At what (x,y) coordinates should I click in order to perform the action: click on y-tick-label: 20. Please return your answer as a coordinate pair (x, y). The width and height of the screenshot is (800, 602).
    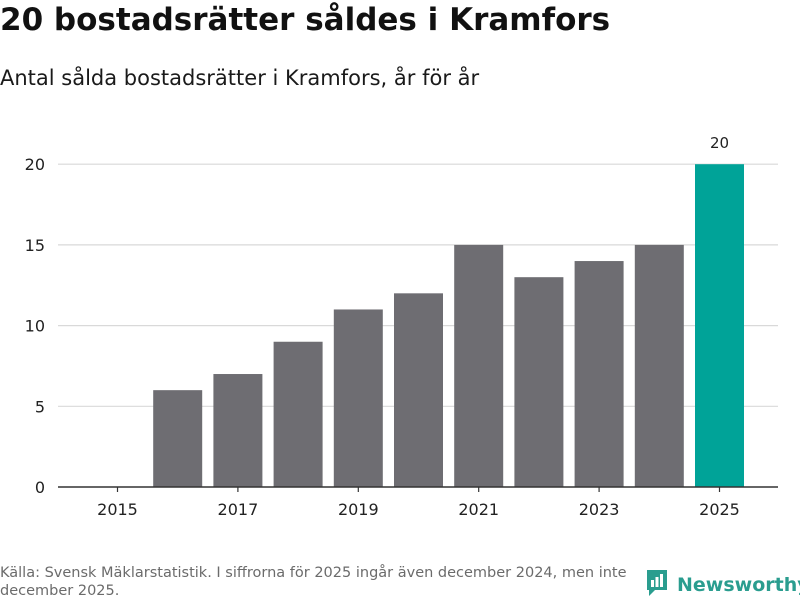
    Looking at the image, I should click on (35, 164).